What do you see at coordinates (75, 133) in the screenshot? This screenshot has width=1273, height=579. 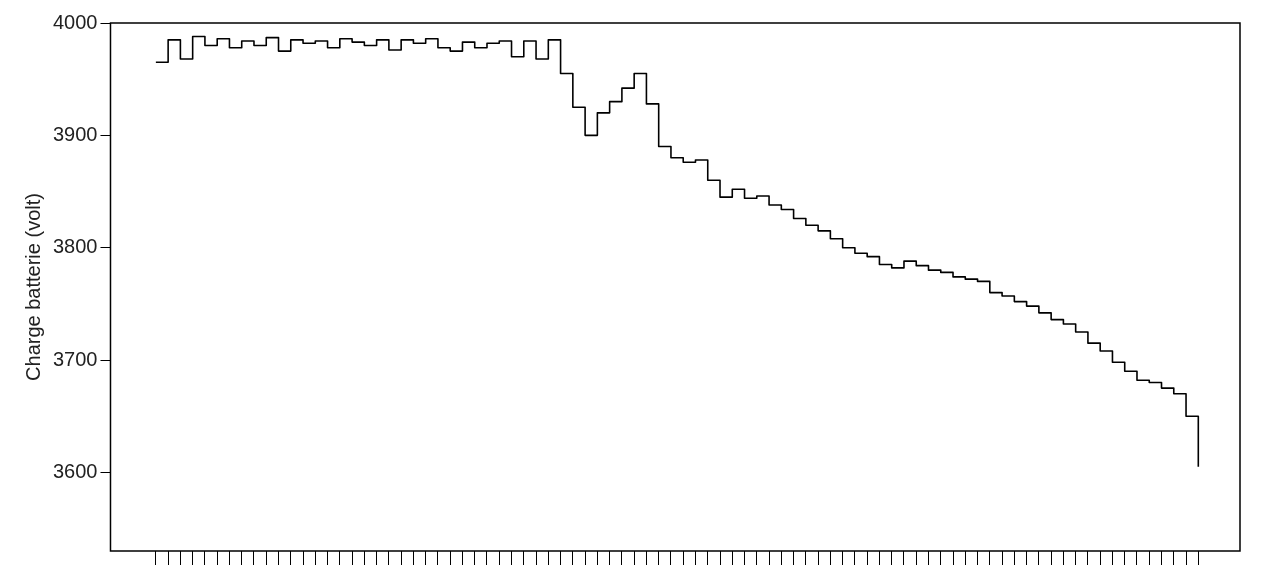 I see `y-tick-label: 3900` at bounding box center [75, 133].